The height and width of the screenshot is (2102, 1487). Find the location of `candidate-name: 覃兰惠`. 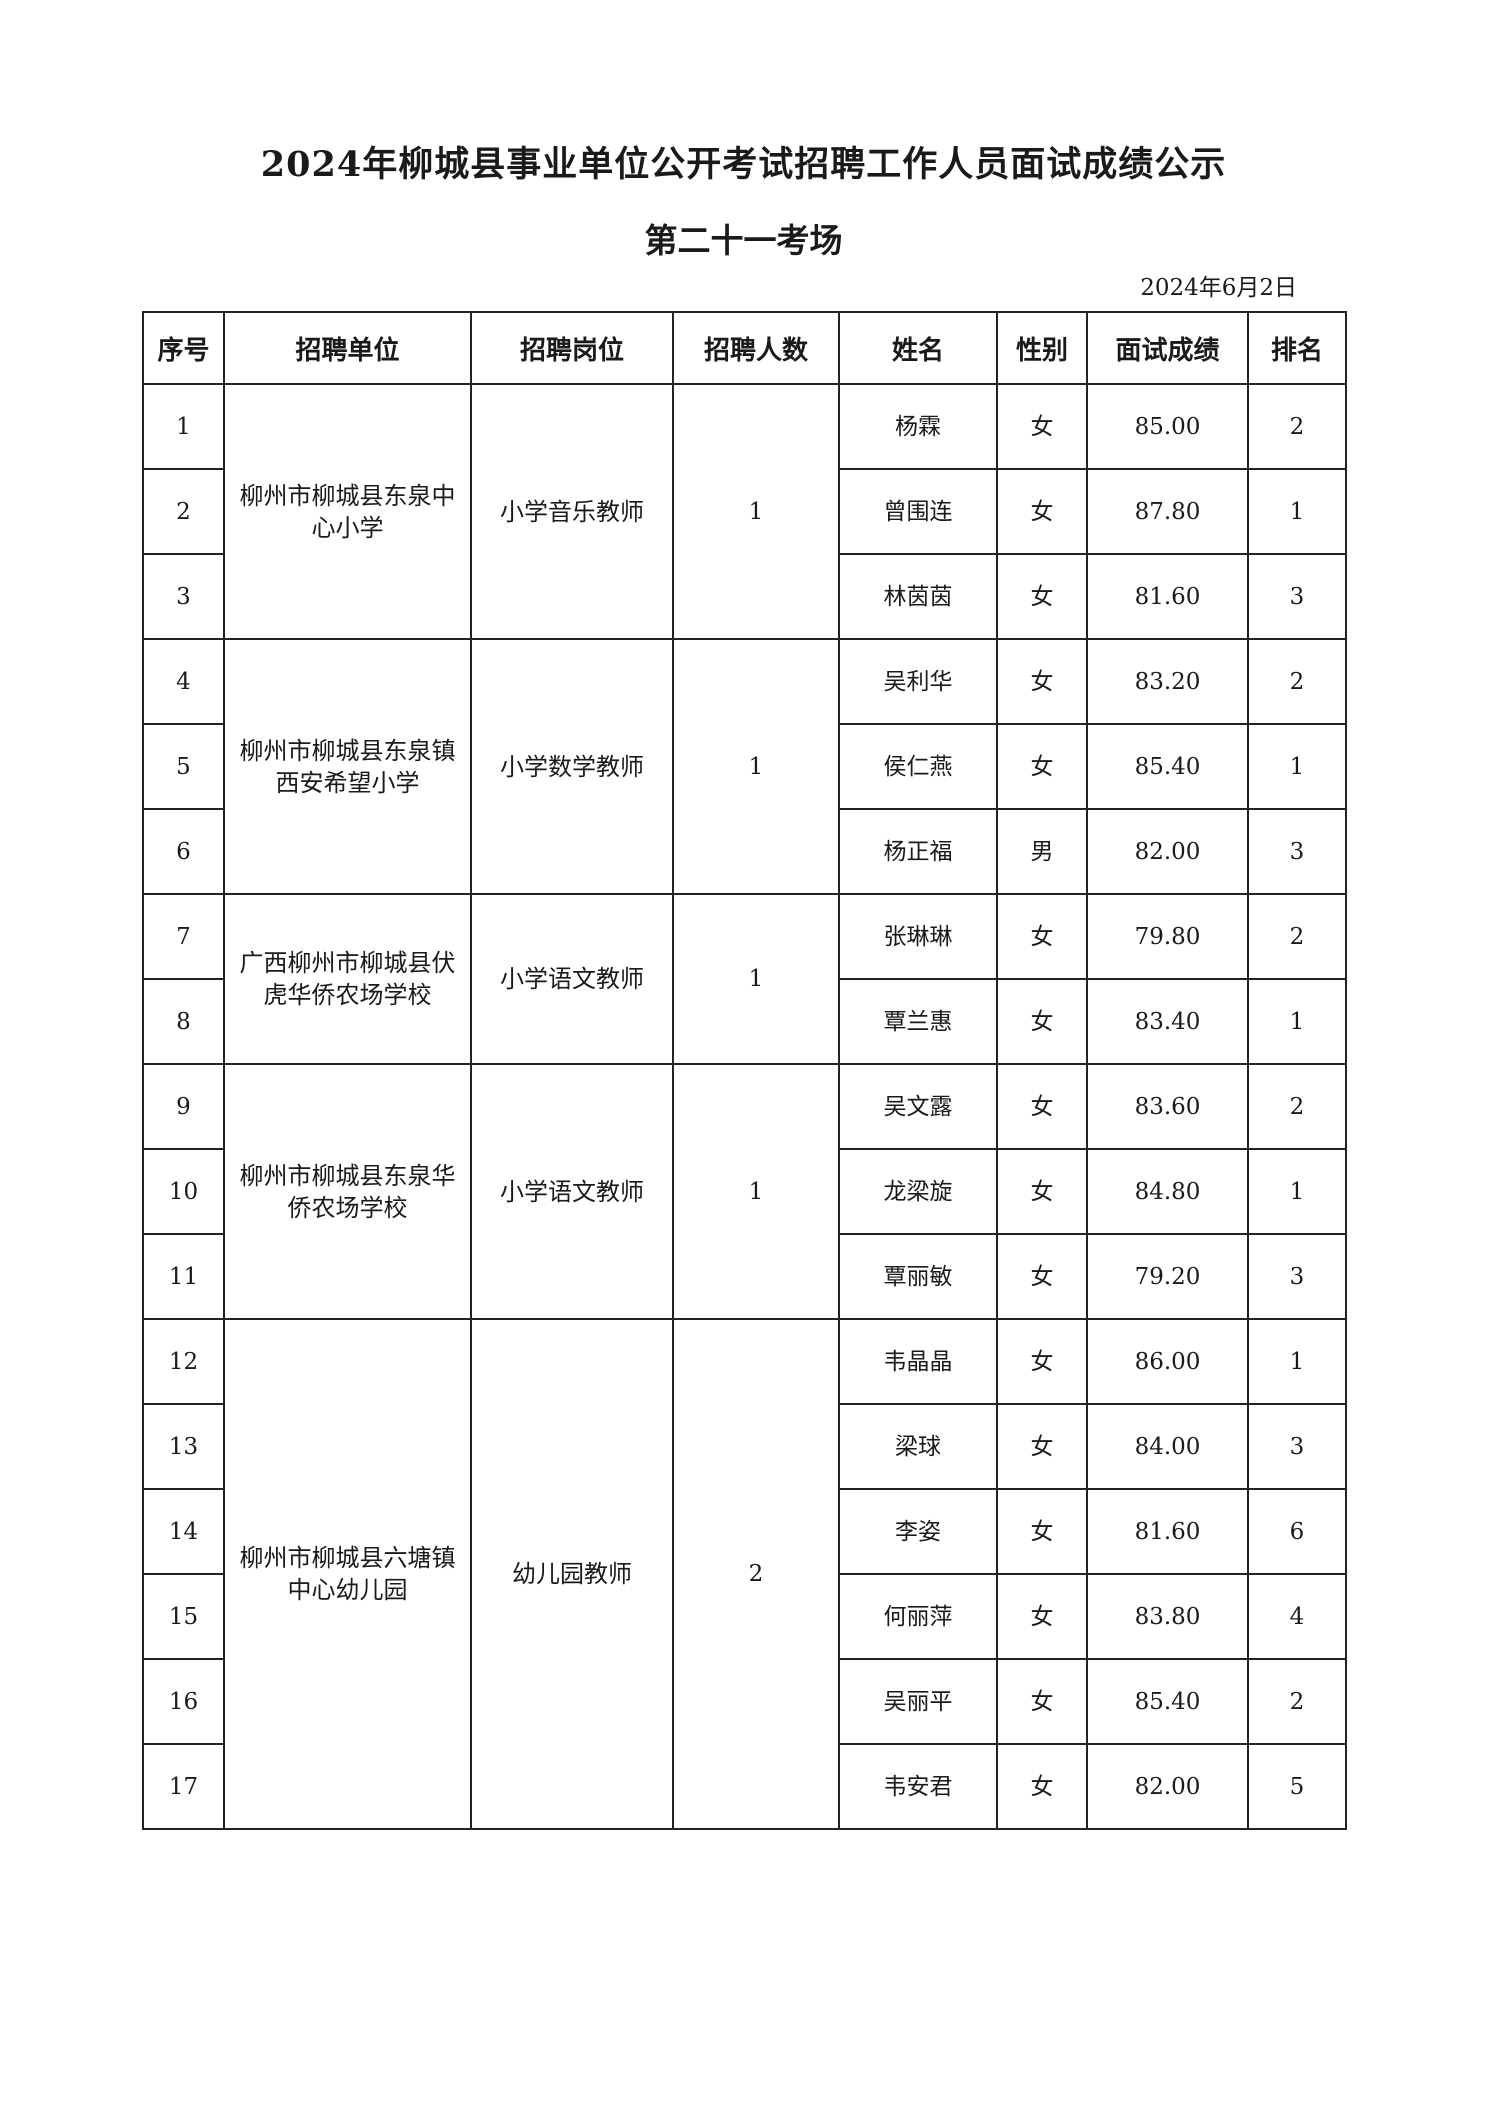

candidate-name: 覃兰惠 is located at coordinates (918, 1021).